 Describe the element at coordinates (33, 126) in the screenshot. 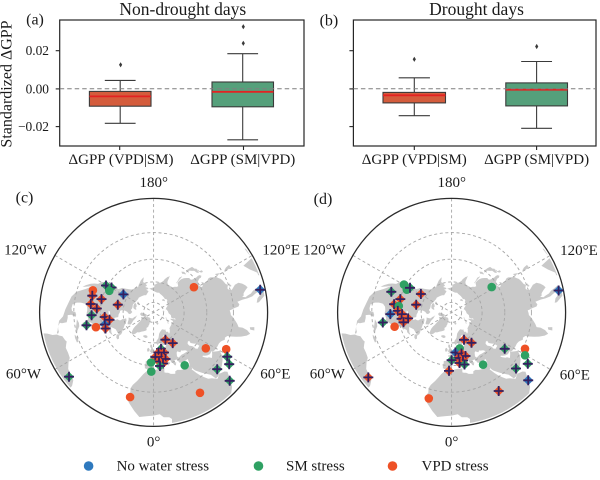

I see `svg-text: −0.02` at that location.